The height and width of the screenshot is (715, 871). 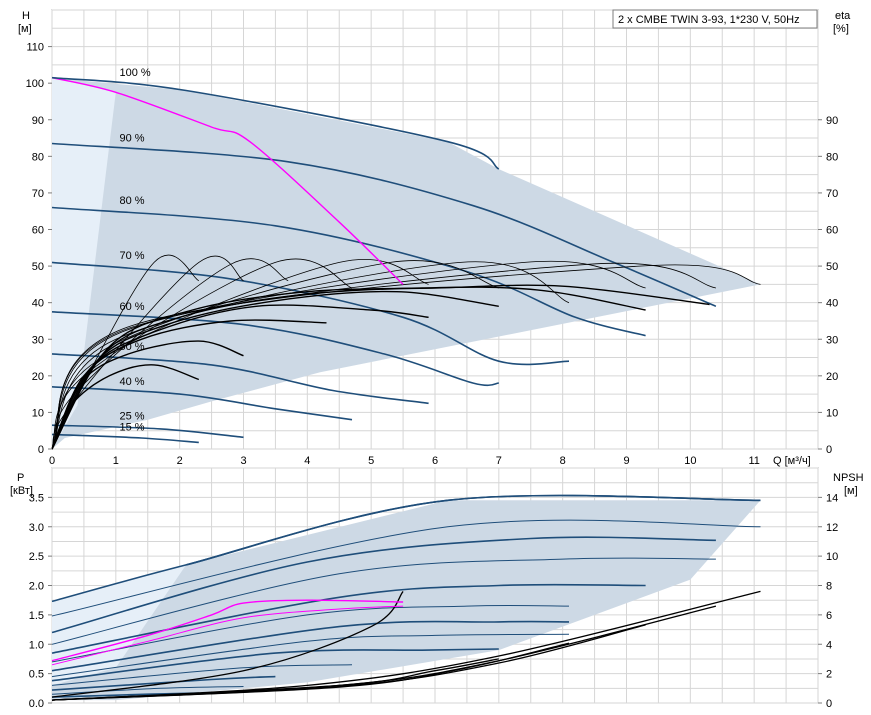 What do you see at coordinates (227, 181) in the screenshot?
I see `operating-curve` at bounding box center [227, 181].